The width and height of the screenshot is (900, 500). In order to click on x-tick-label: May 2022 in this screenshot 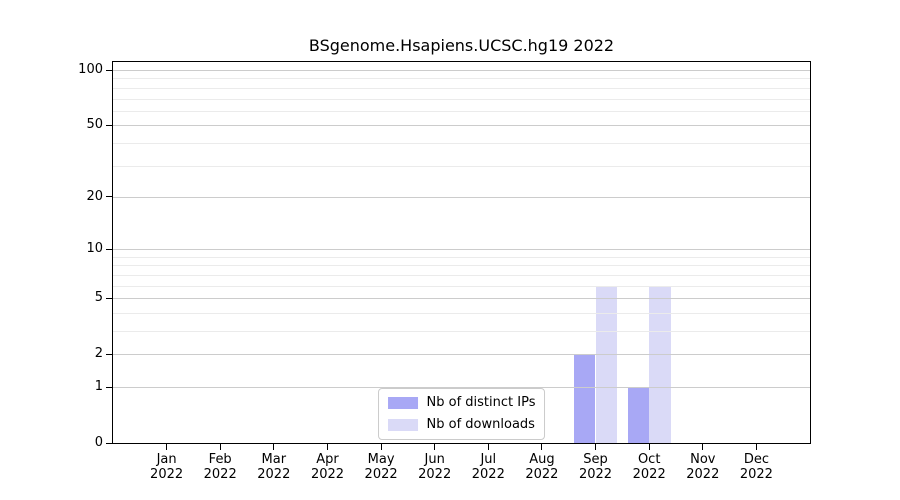, I will do `click(381, 467)`.